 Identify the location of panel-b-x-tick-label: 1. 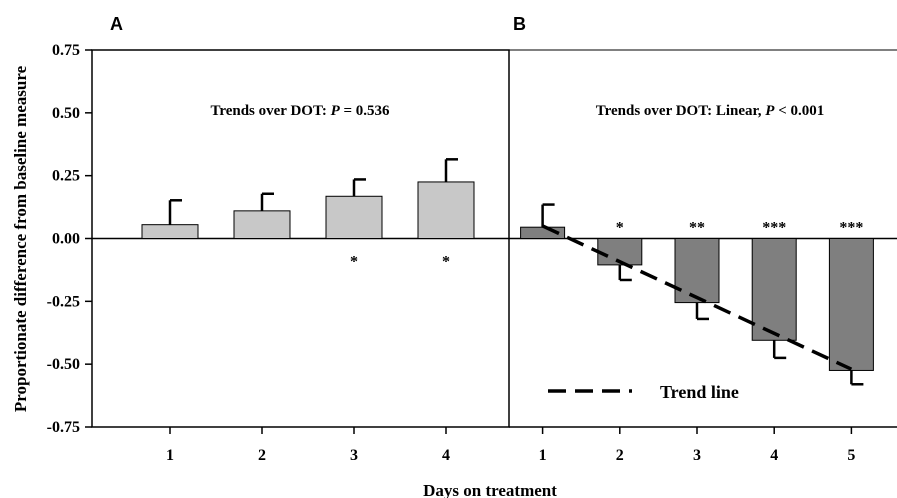
(543, 455).